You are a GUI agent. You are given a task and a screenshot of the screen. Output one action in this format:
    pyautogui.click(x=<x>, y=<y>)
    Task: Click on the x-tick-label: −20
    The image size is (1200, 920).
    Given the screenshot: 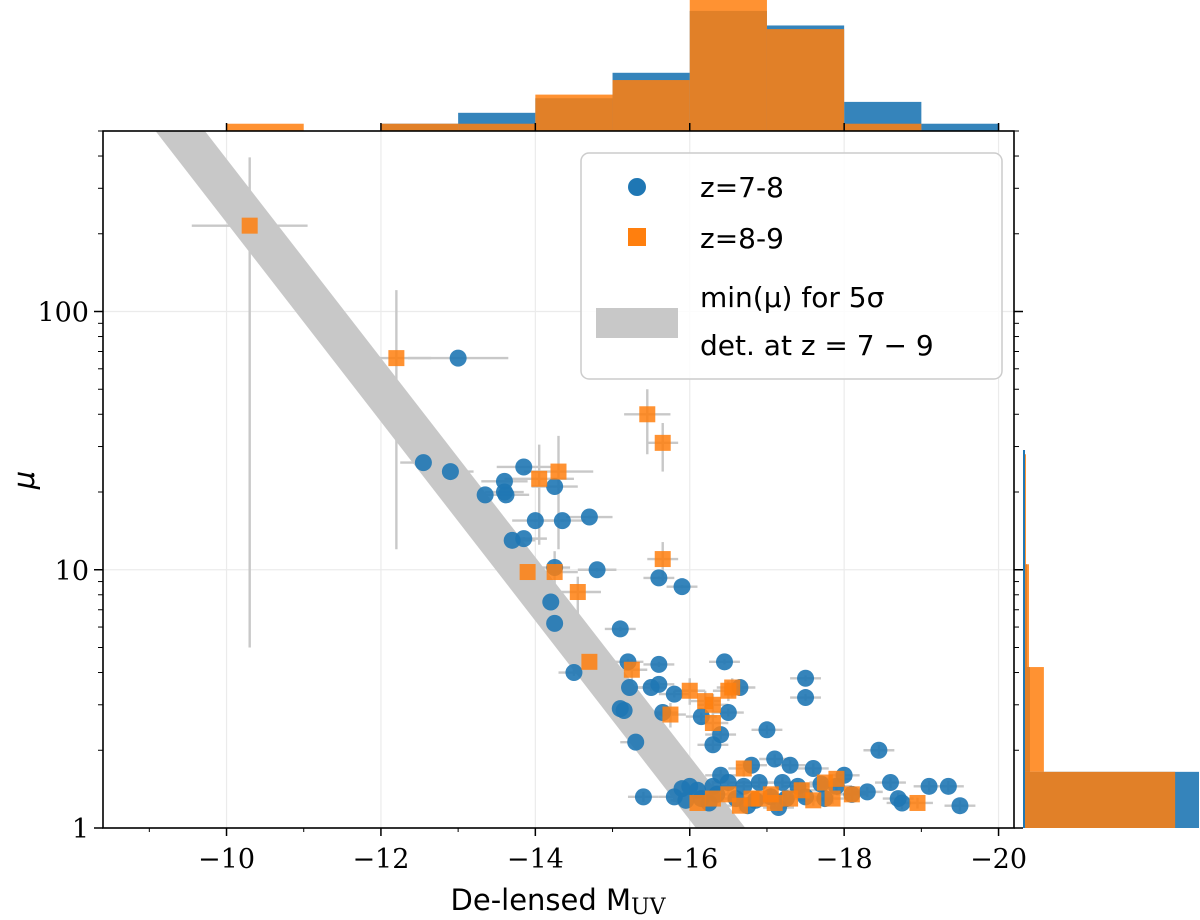 What is the action you would take?
    pyautogui.click(x=998, y=859)
    